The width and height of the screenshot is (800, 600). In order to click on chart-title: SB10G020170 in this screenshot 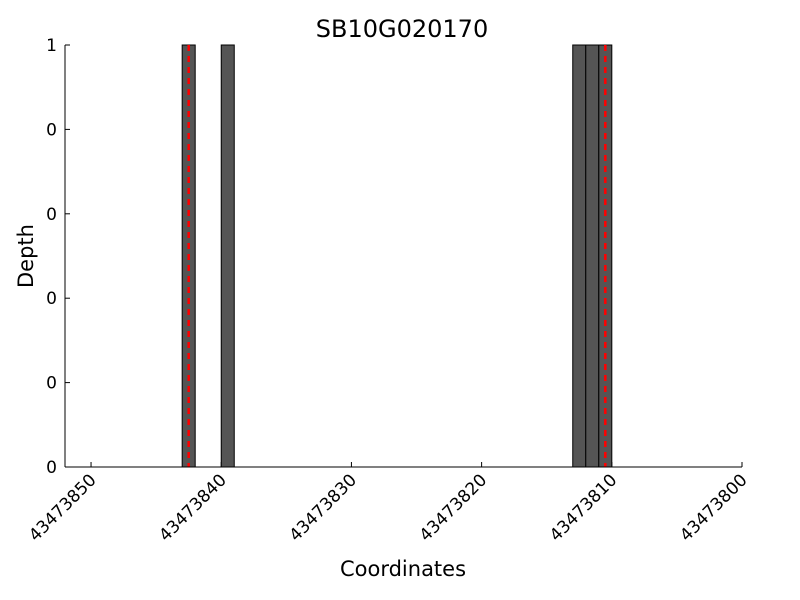, I will do `click(402, 29)`.